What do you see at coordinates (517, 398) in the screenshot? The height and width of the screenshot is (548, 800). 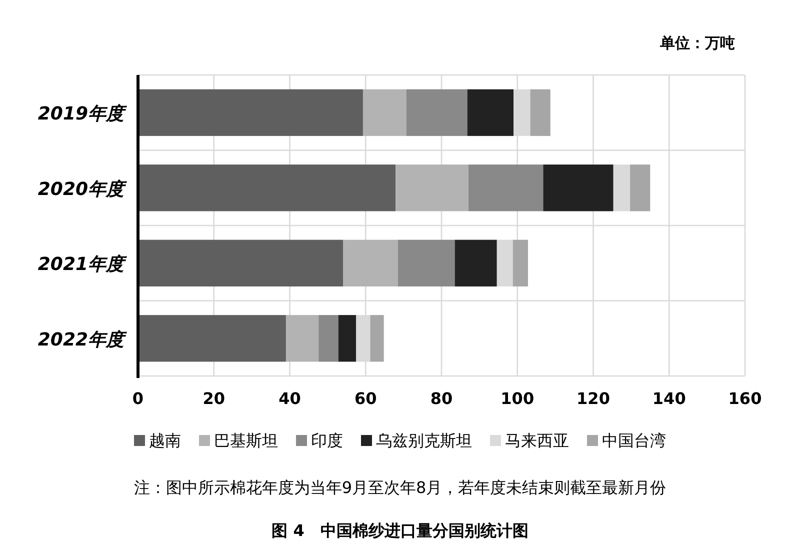 I see `x-tick-label: 100` at bounding box center [517, 398].